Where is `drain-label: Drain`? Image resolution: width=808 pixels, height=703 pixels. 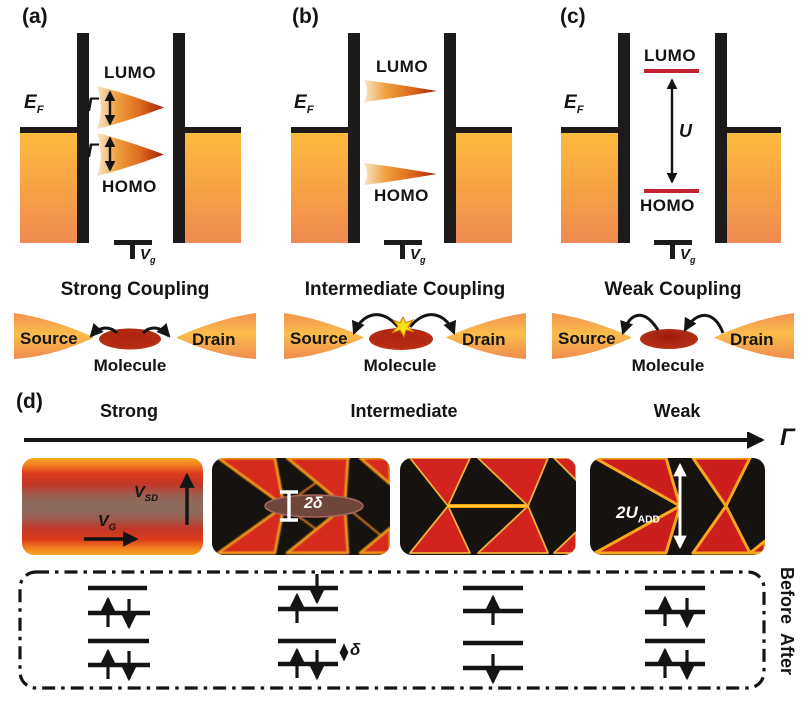
drain-label: Drain is located at coordinates (214, 339).